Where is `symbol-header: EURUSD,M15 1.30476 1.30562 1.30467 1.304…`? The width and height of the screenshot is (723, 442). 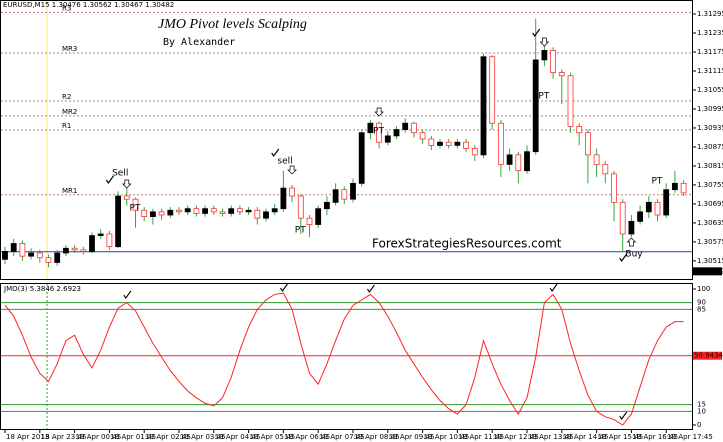
symbol-header: EURUSD,M15 1.30476 1.30562 1.30467 1.304… is located at coordinates (88, 5).